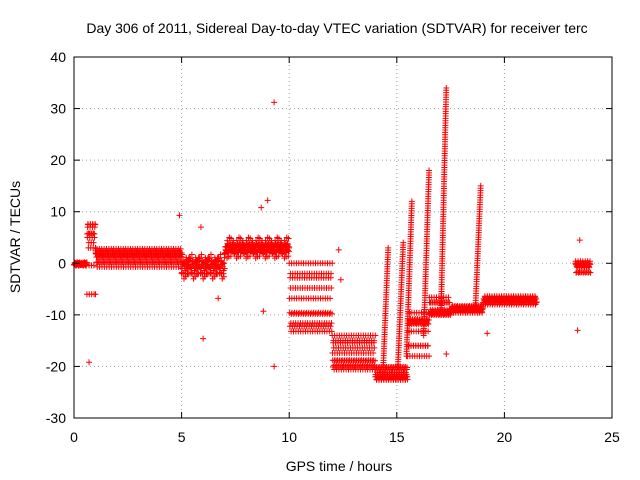 This screenshot has height=480, width=640. Describe the element at coordinates (58, 57) in the screenshot. I see `y-tick-label: 40` at that location.